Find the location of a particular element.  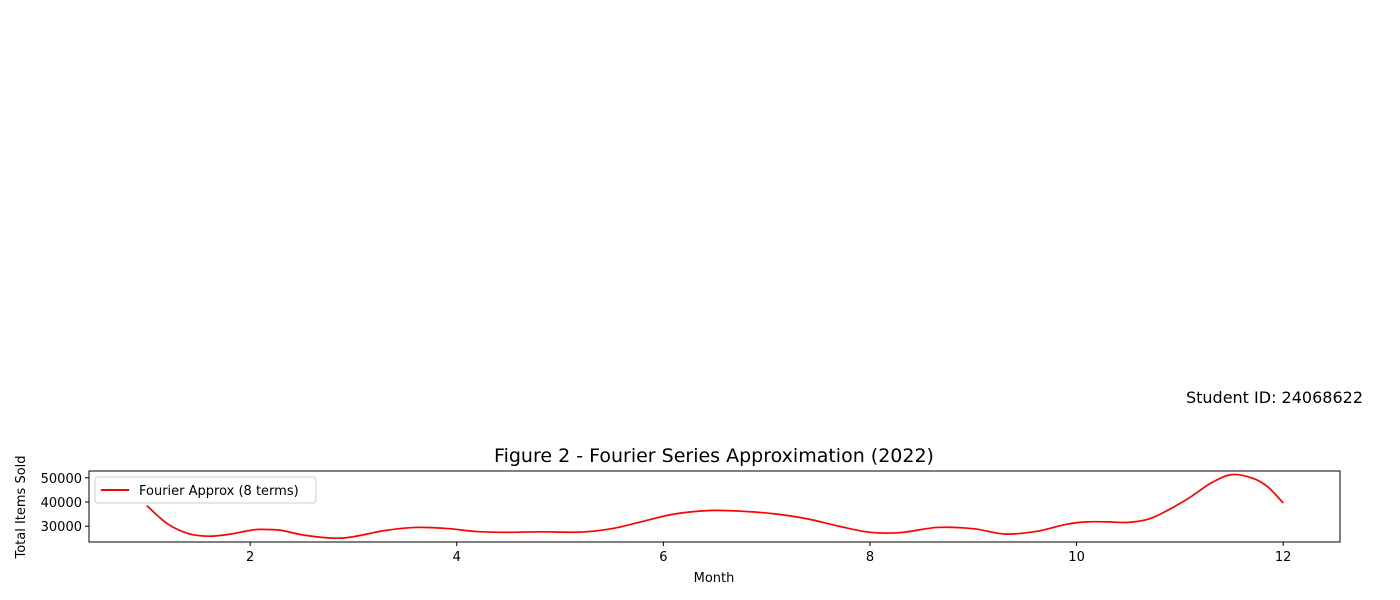

axes-frame is located at coordinates (714, 506).